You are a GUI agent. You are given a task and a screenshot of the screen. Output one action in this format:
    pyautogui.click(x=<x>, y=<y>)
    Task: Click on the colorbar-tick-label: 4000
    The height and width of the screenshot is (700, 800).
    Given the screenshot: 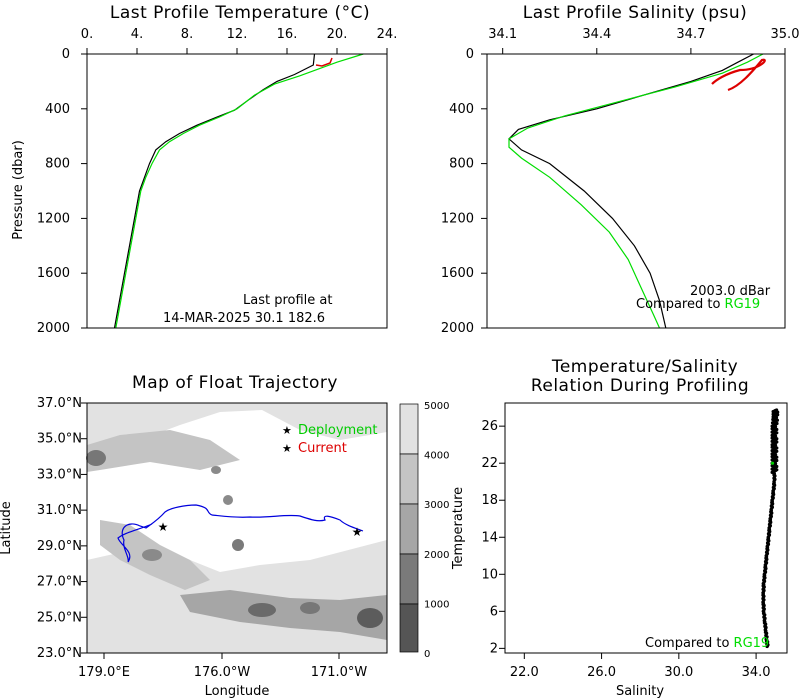 What is the action you would take?
    pyautogui.click(x=436, y=456)
    